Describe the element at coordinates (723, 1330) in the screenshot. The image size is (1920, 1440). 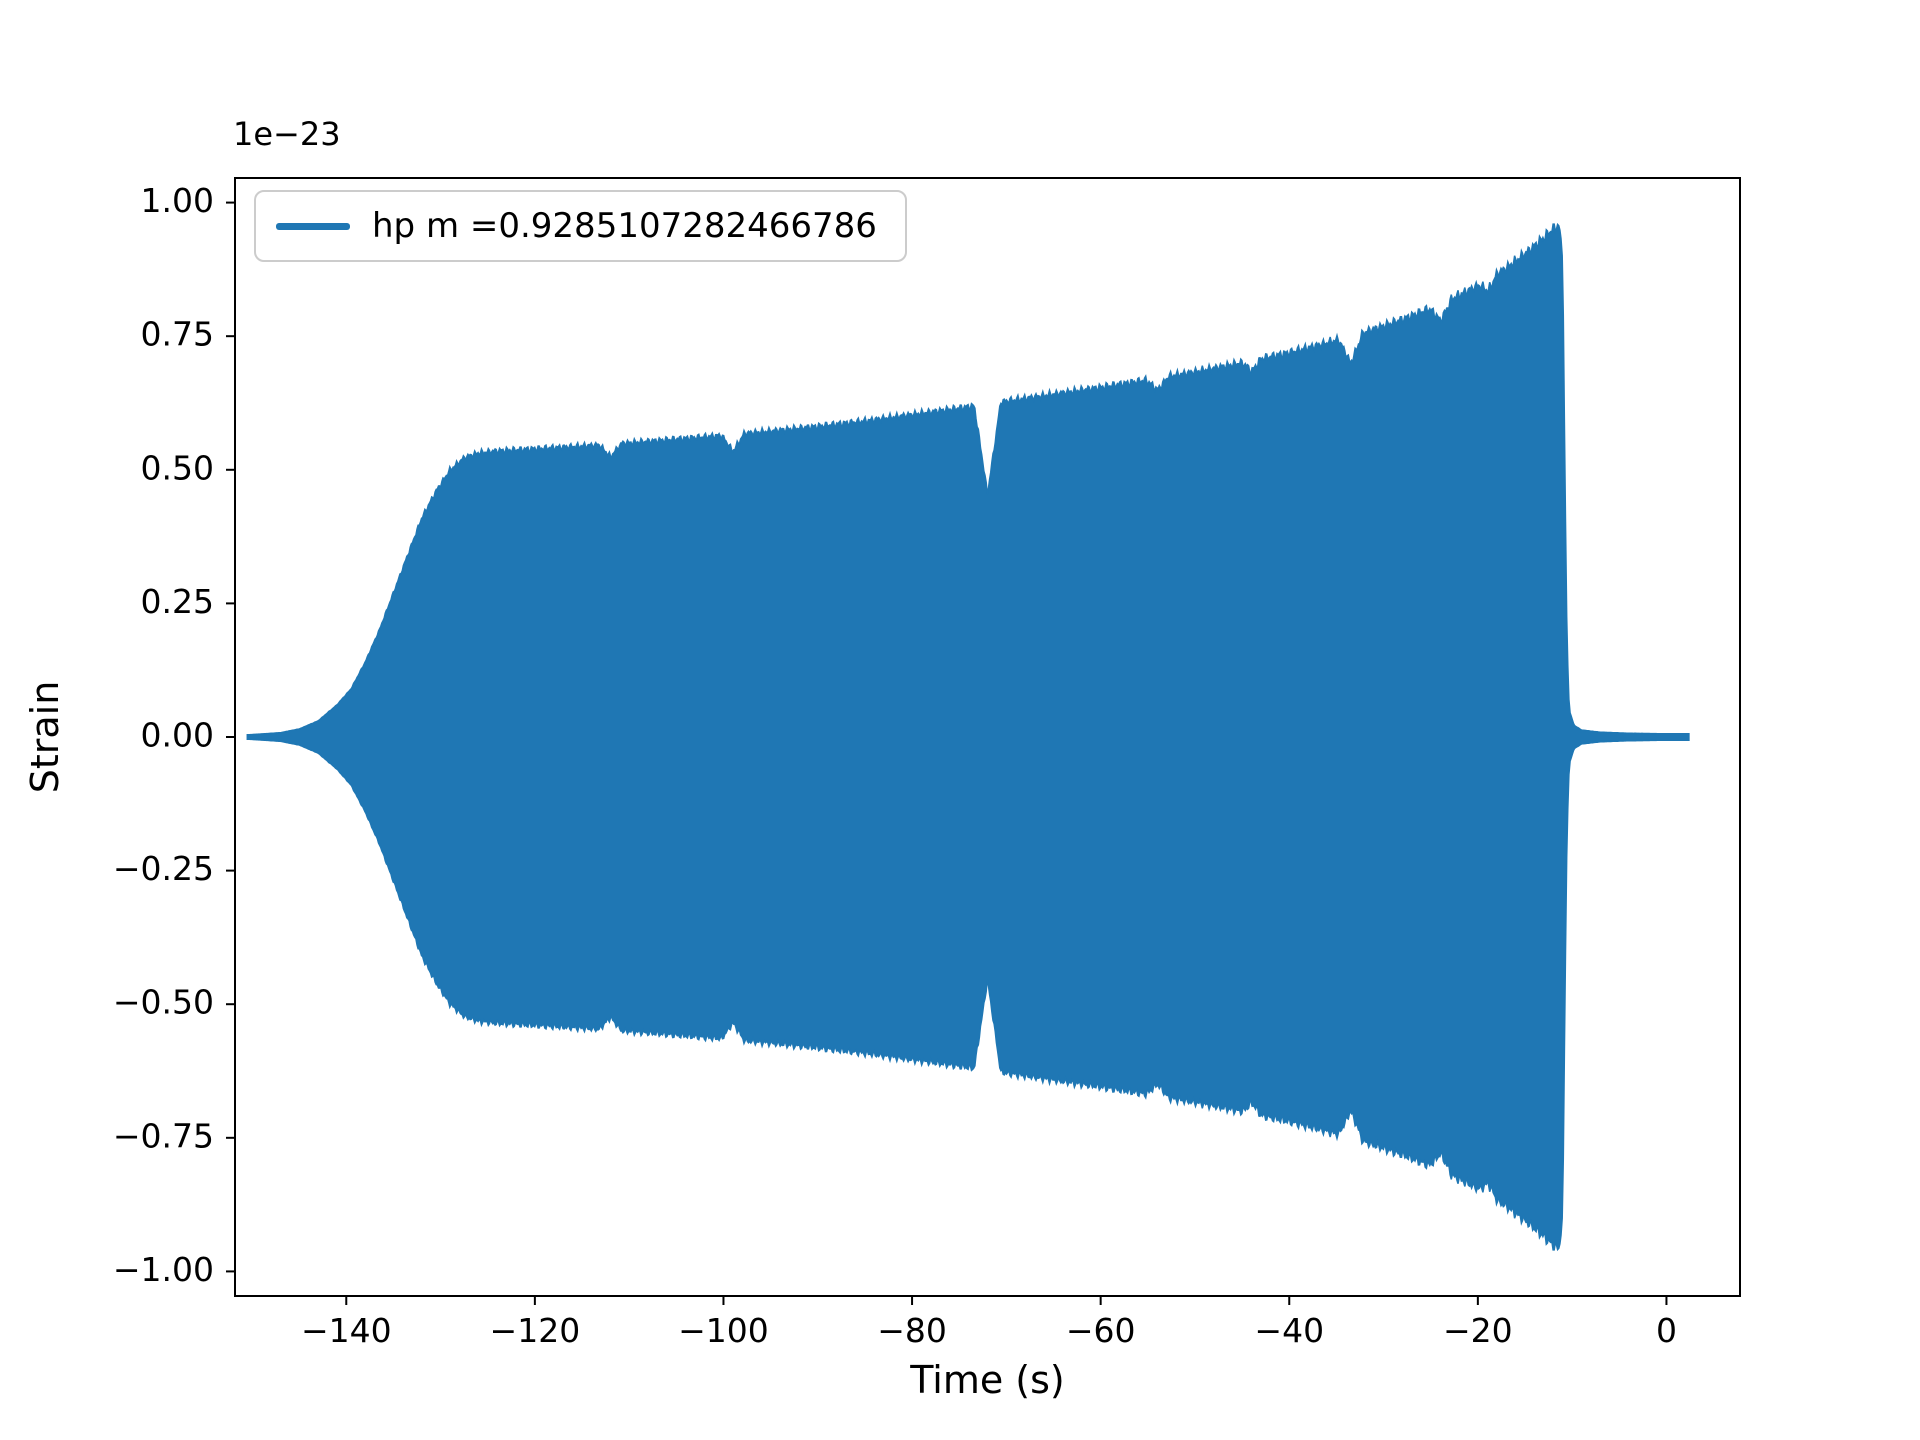
I see `x-tick-label: −100` at that location.